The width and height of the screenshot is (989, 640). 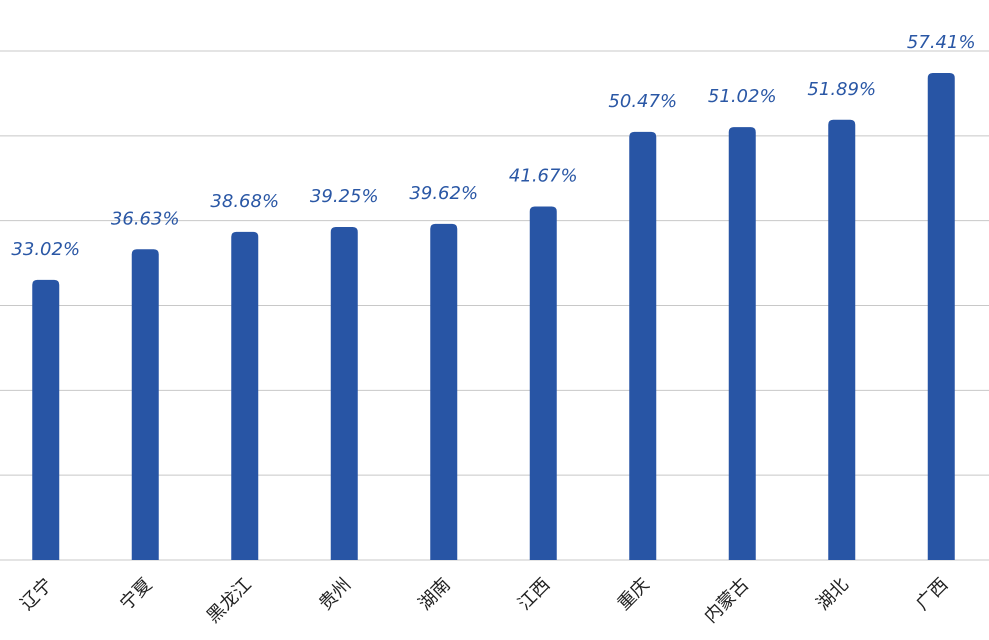 I want to click on value-label: 57.41%, so click(x=941, y=42).